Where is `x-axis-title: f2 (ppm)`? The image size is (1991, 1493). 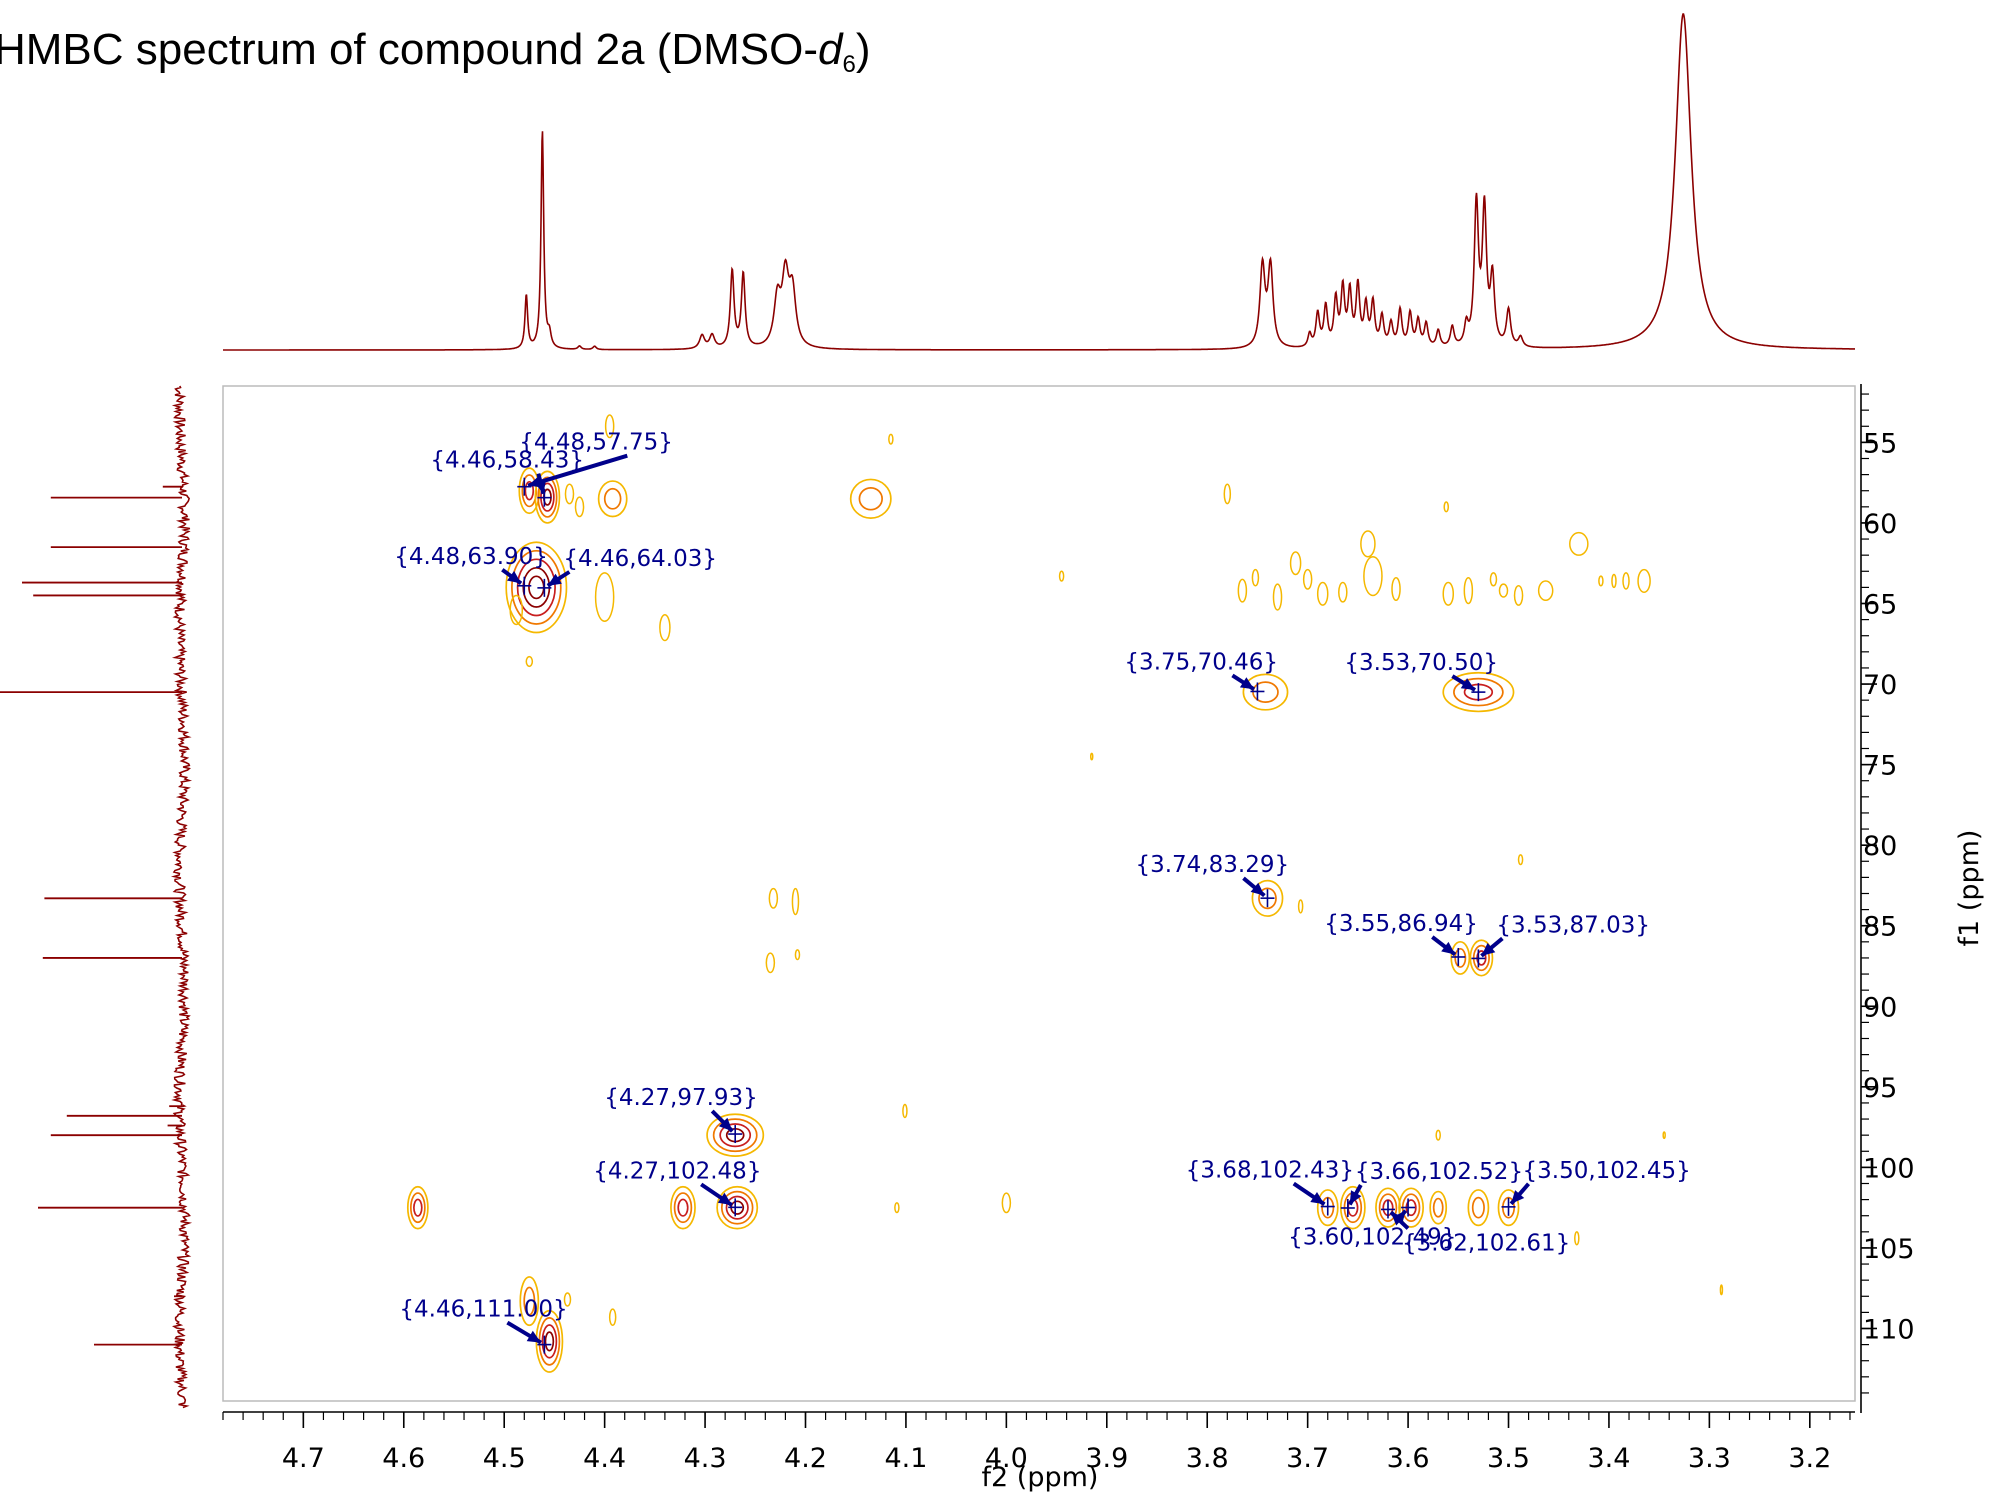
x-axis-title: f2 (ppm) is located at coordinates (1040, 1477).